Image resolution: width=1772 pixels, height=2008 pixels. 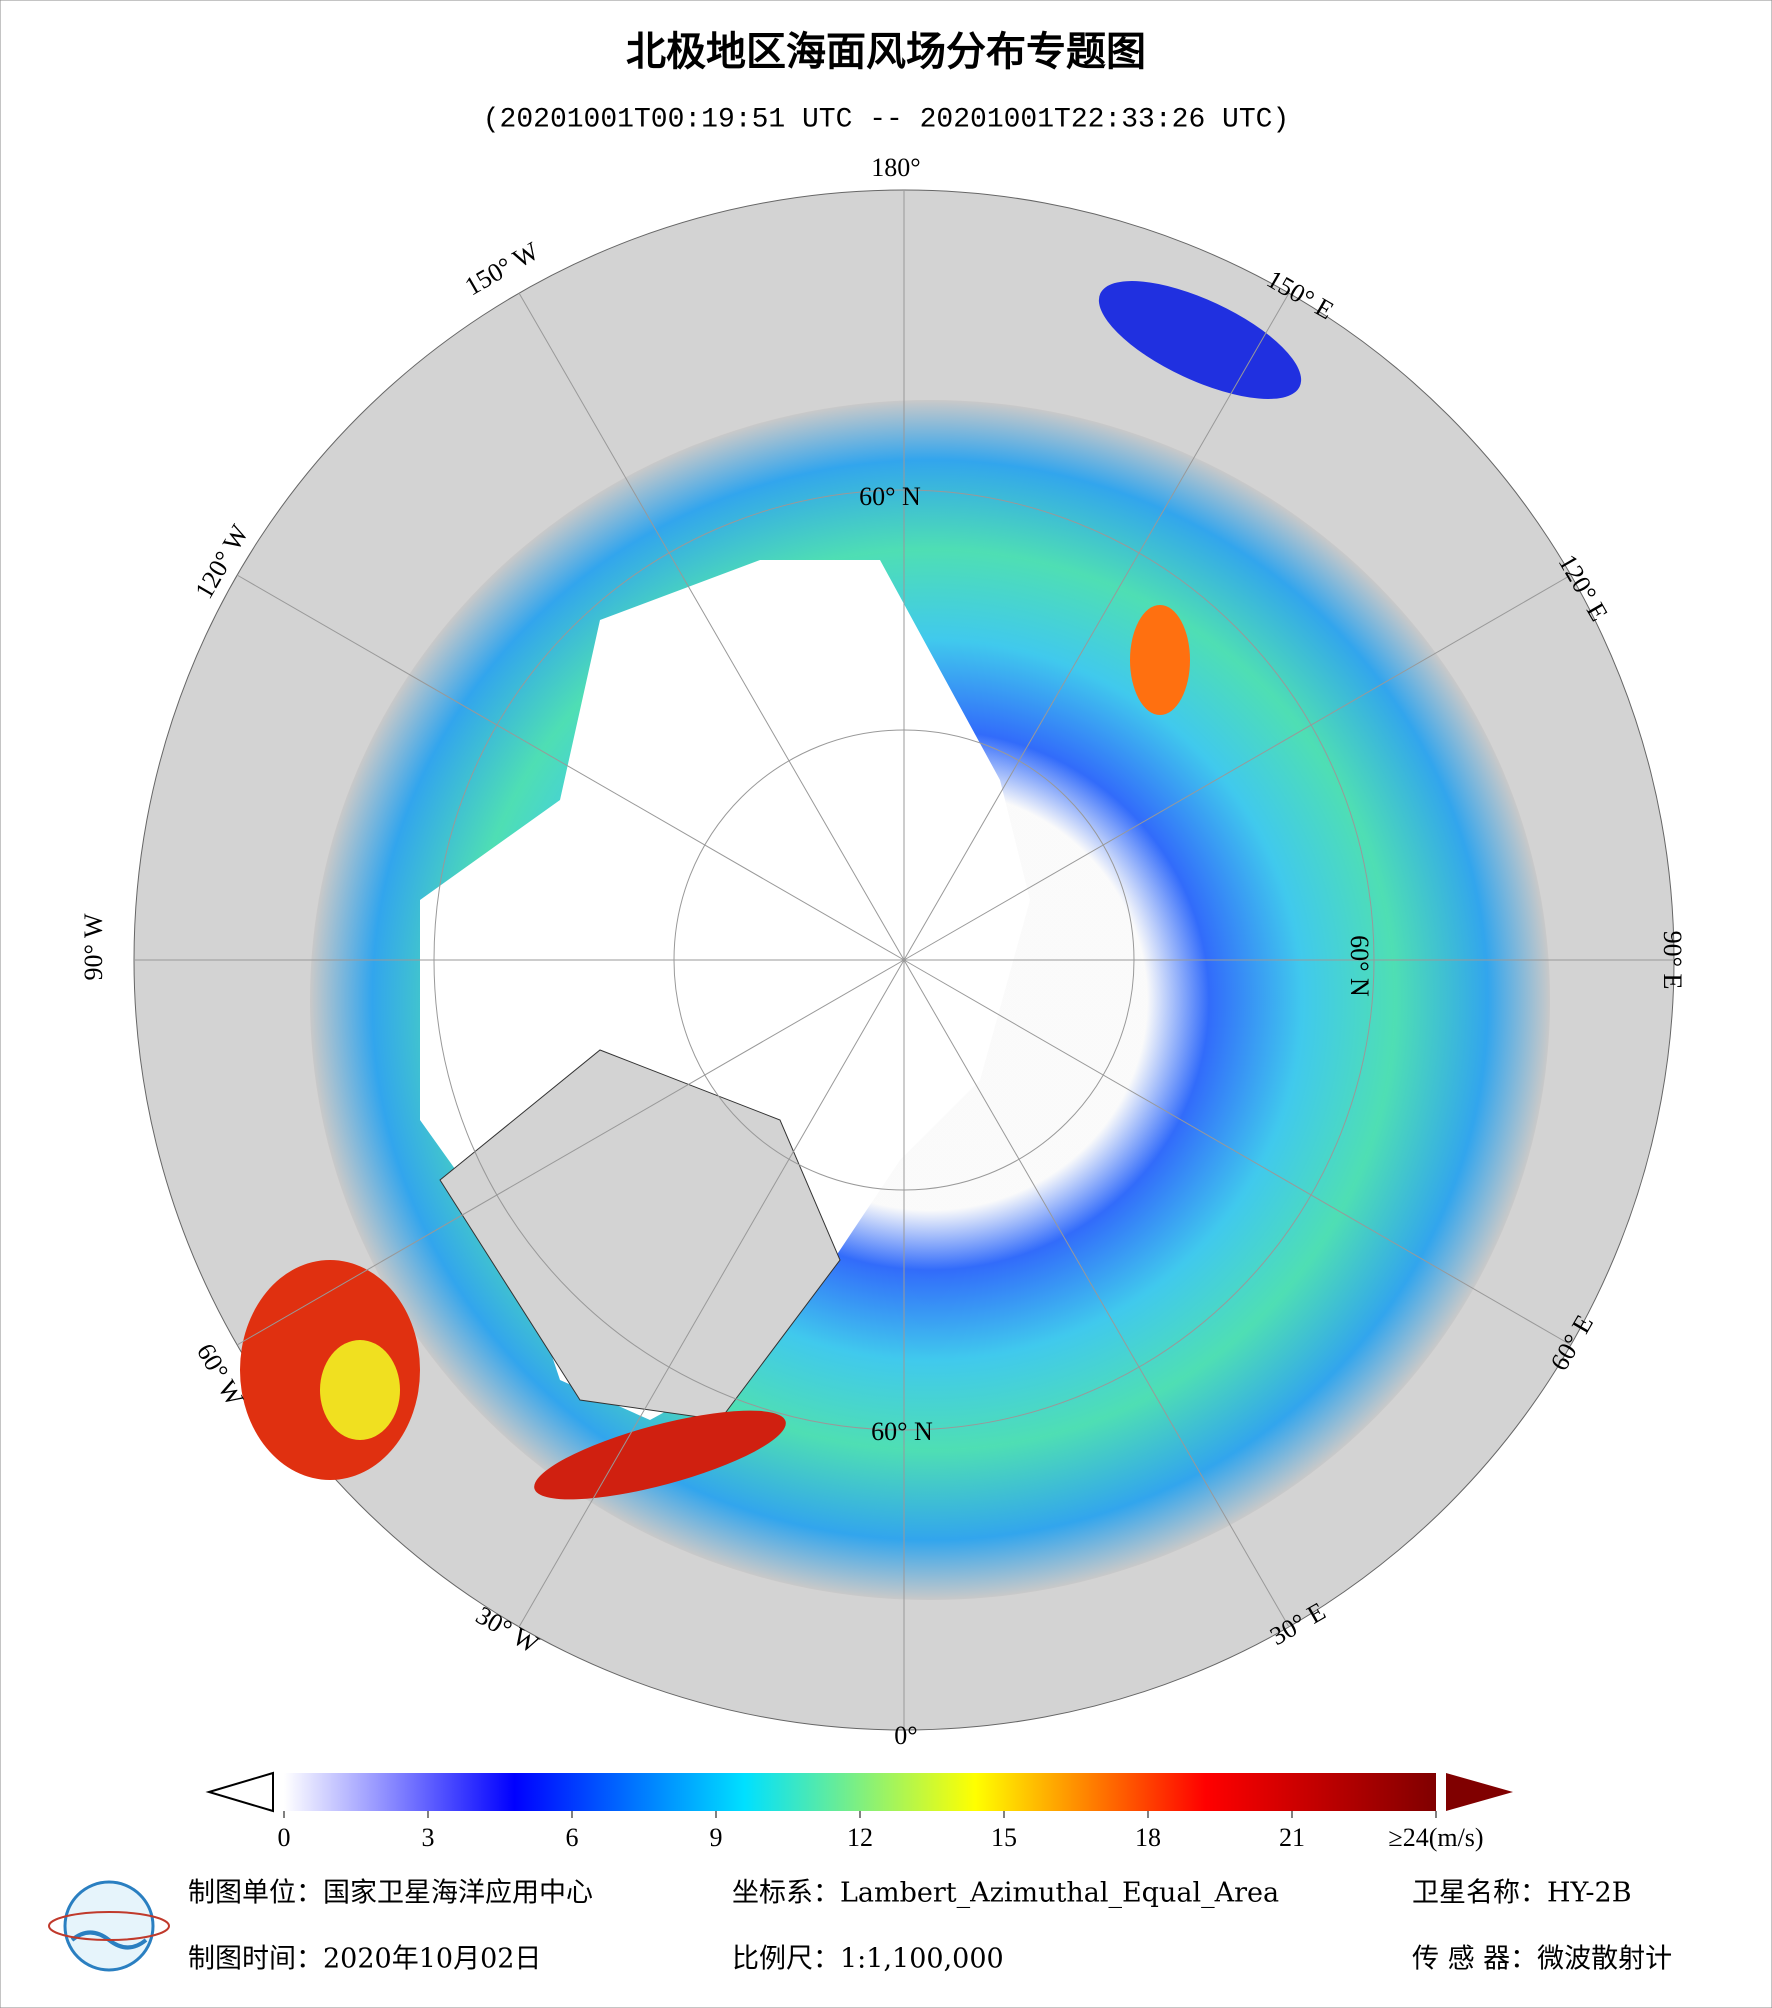 What do you see at coordinates (716, 1837) in the screenshot?
I see `colorbar-tick-label: 9` at bounding box center [716, 1837].